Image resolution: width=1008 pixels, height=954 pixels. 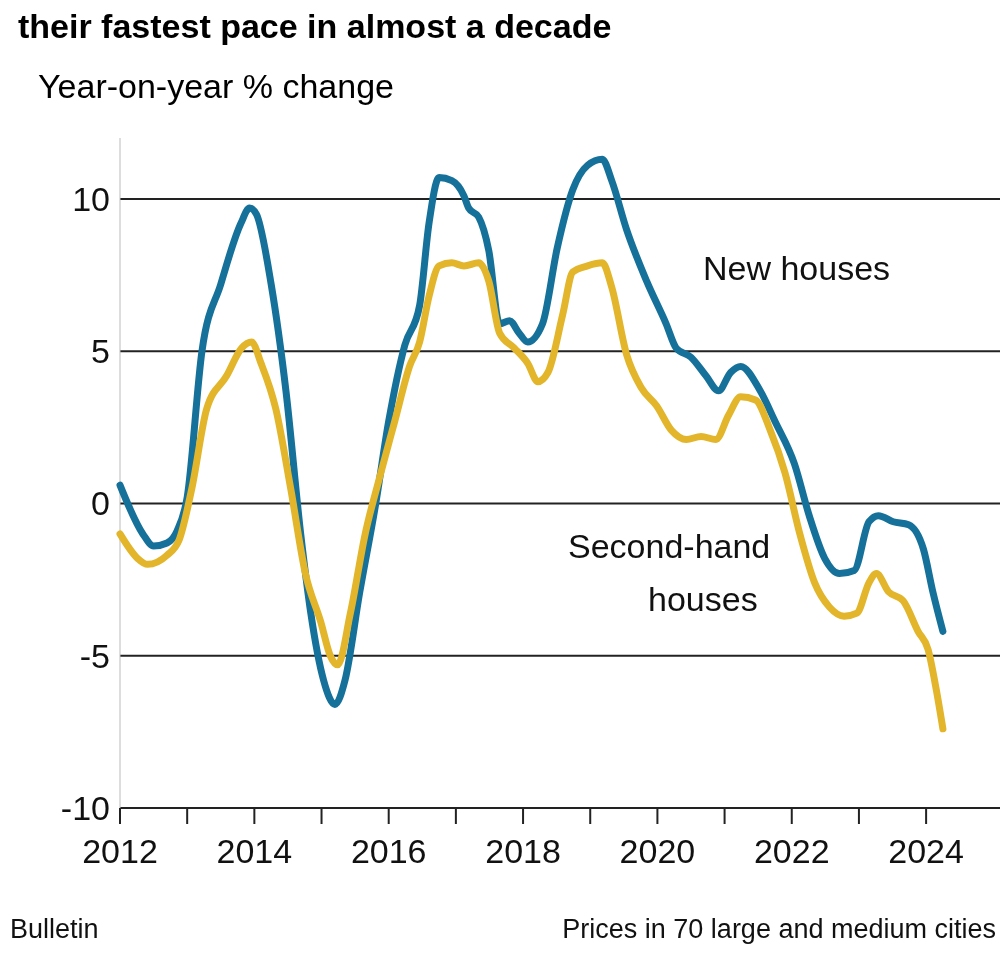 What do you see at coordinates (85, 807) in the screenshot?
I see `y-tick-label: -10` at bounding box center [85, 807].